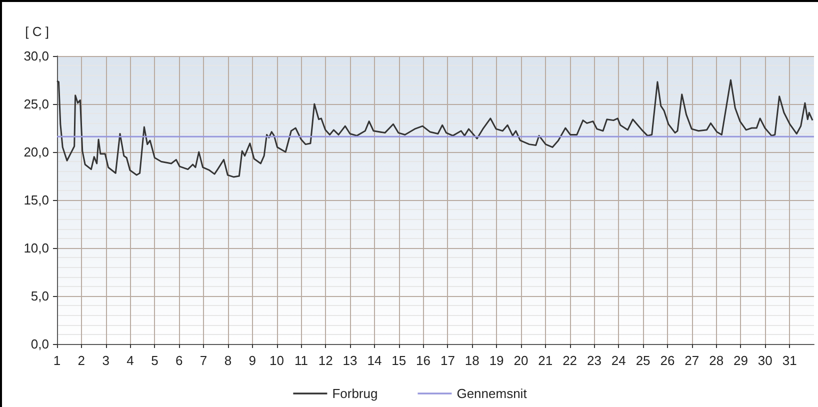 Image resolution: width=818 pixels, height=407 pixels. I want to click on x-tick-label: 25, so click(643, 360).